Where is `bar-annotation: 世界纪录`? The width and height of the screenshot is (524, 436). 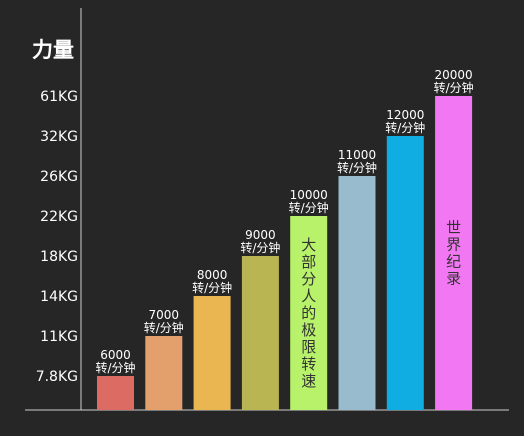 bar-annotation: 世界纪录 is located at coordinates (453, 253).